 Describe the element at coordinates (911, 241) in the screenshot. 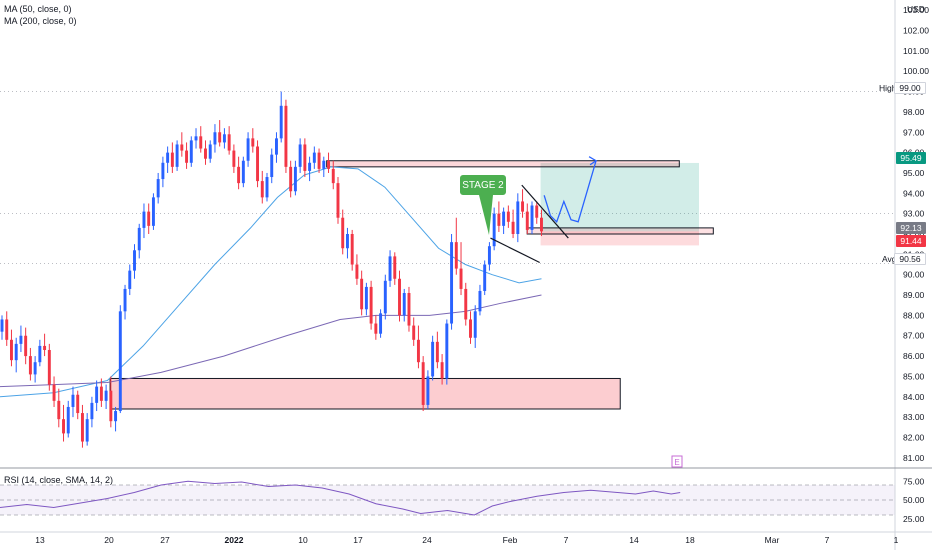

I see `stop-price-tag: 91.44` at that location.